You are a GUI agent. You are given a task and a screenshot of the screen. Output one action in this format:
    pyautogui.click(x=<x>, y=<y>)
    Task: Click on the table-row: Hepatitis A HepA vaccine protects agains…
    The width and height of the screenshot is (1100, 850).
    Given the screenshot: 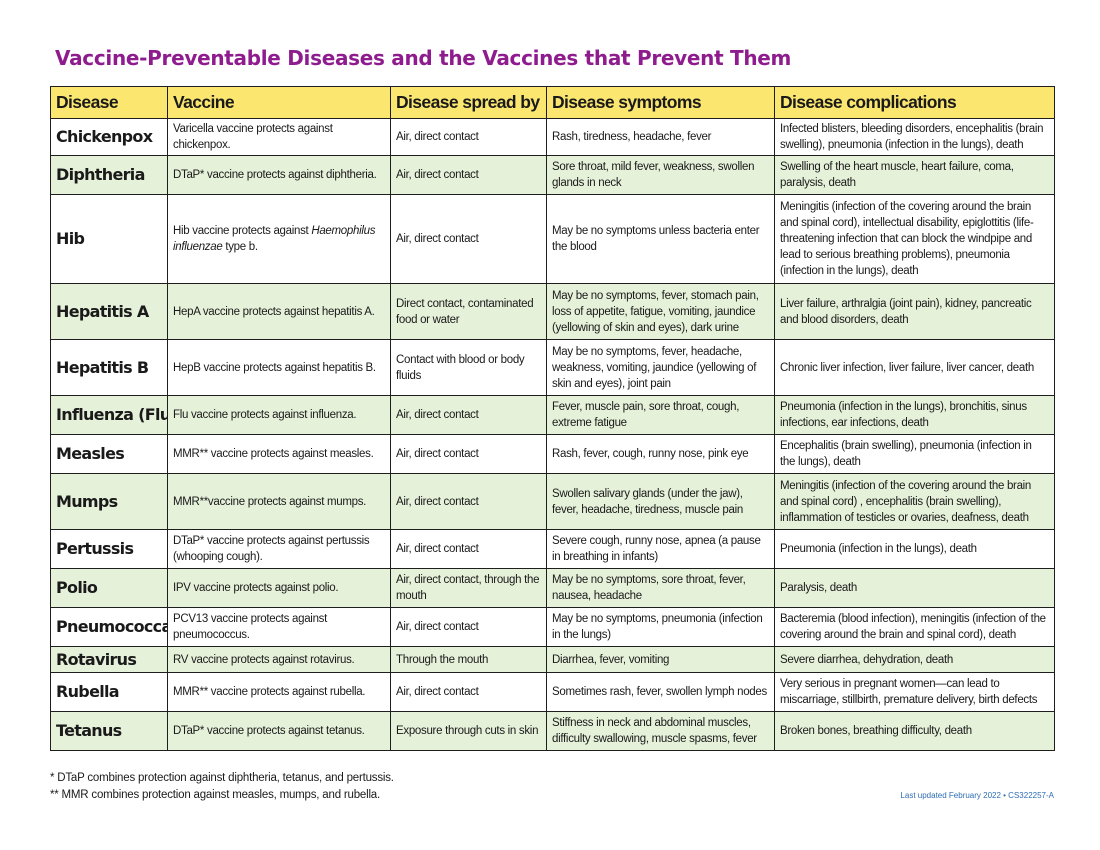 What is the action you would take?
    pyautogui.click(x=552, y=311)
    